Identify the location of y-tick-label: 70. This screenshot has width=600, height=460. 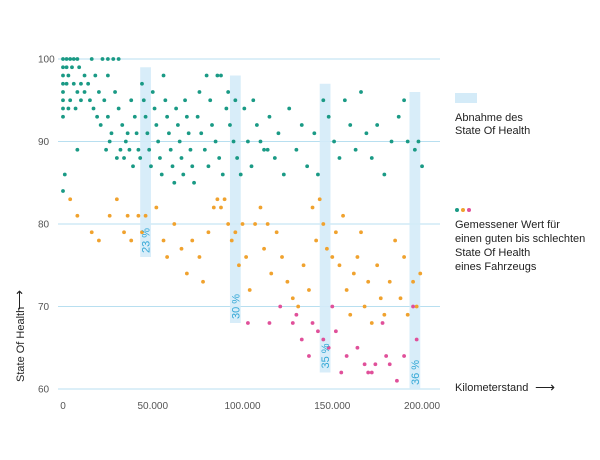
(44, 307).